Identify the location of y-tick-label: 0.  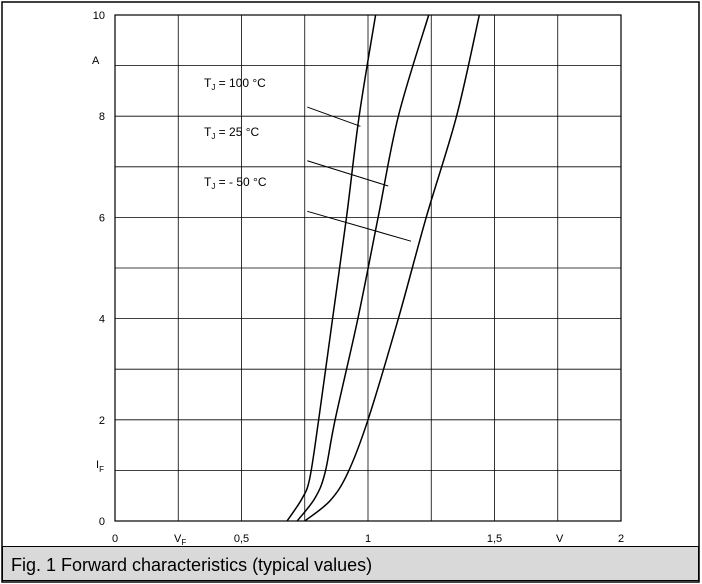
(102, 522).